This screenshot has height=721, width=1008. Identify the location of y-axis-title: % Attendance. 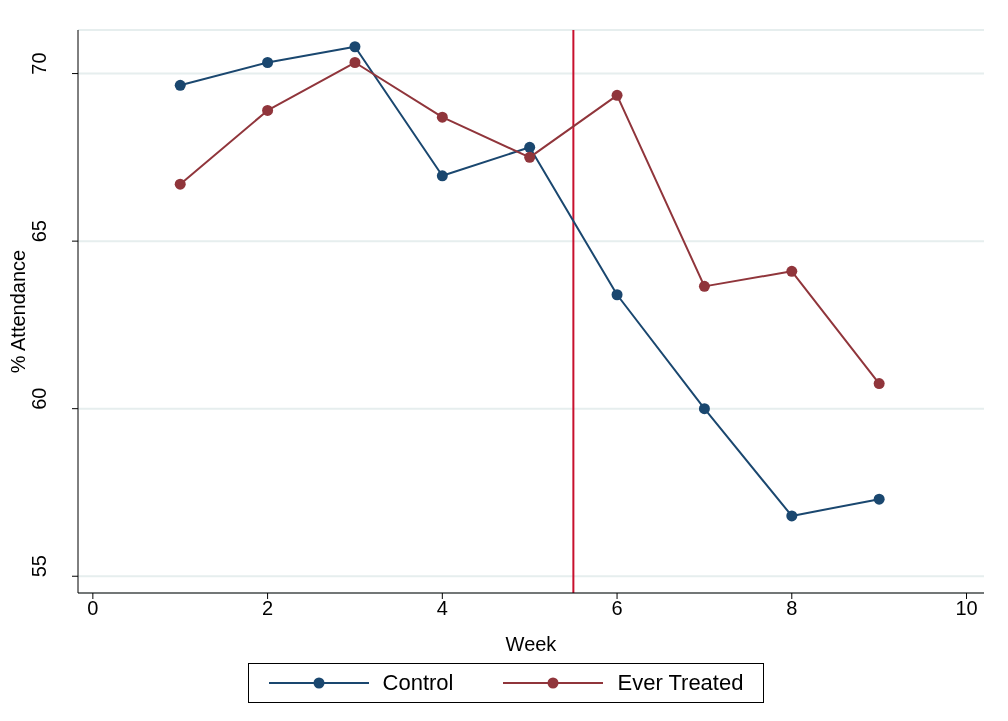
(18, 311).